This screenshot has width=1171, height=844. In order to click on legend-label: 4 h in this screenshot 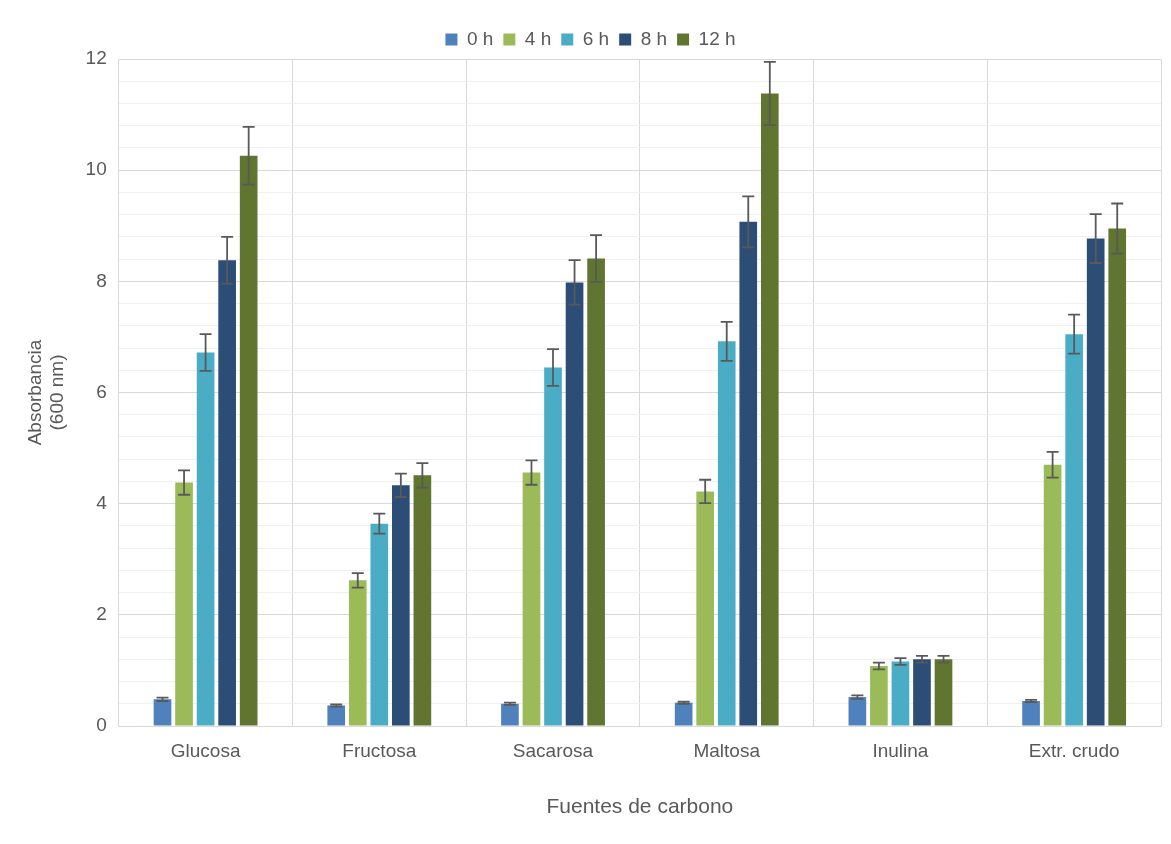, I will do `click(538, 38)`.